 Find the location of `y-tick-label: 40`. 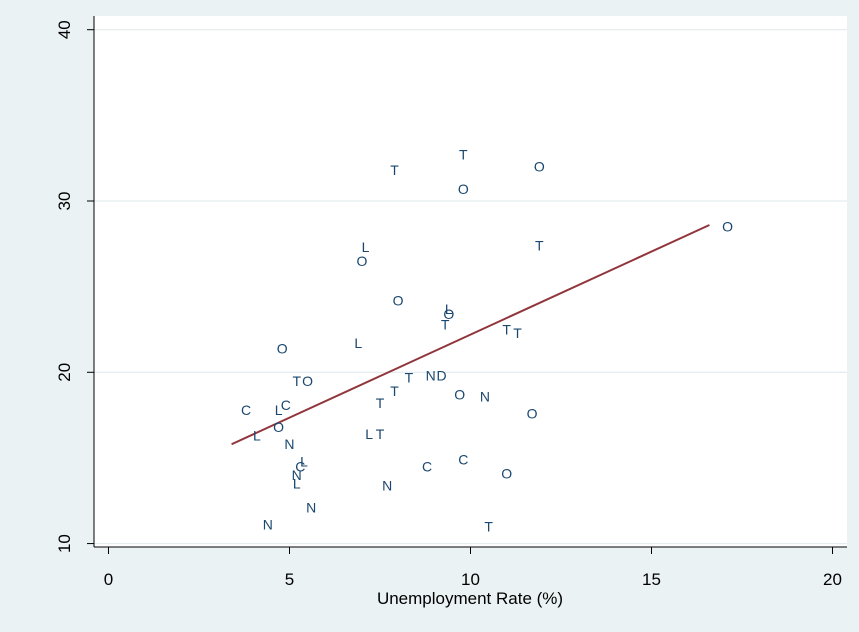

y-tick-label: 40 is located at coordinates (64, 29).